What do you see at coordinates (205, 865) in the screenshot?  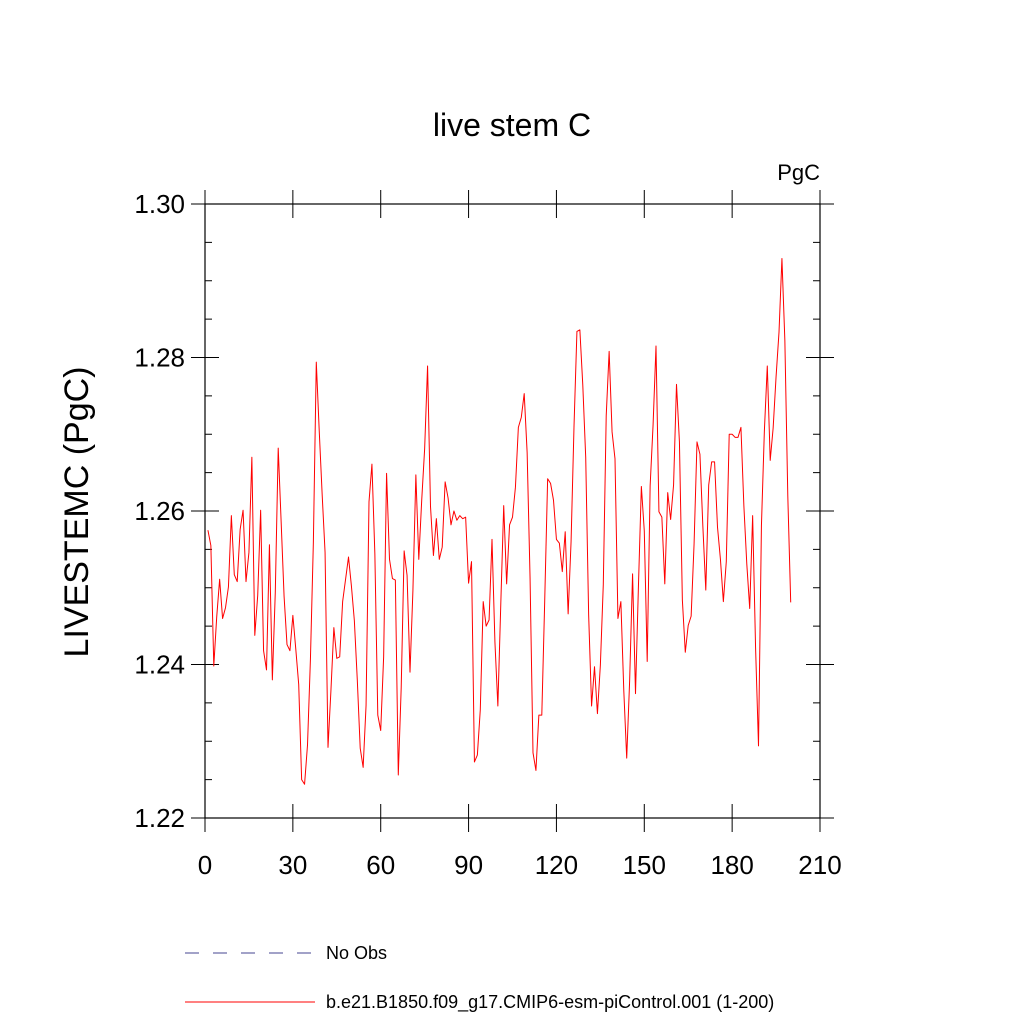 I see `x-tick-label: 0` at bounding box center [205, 865].